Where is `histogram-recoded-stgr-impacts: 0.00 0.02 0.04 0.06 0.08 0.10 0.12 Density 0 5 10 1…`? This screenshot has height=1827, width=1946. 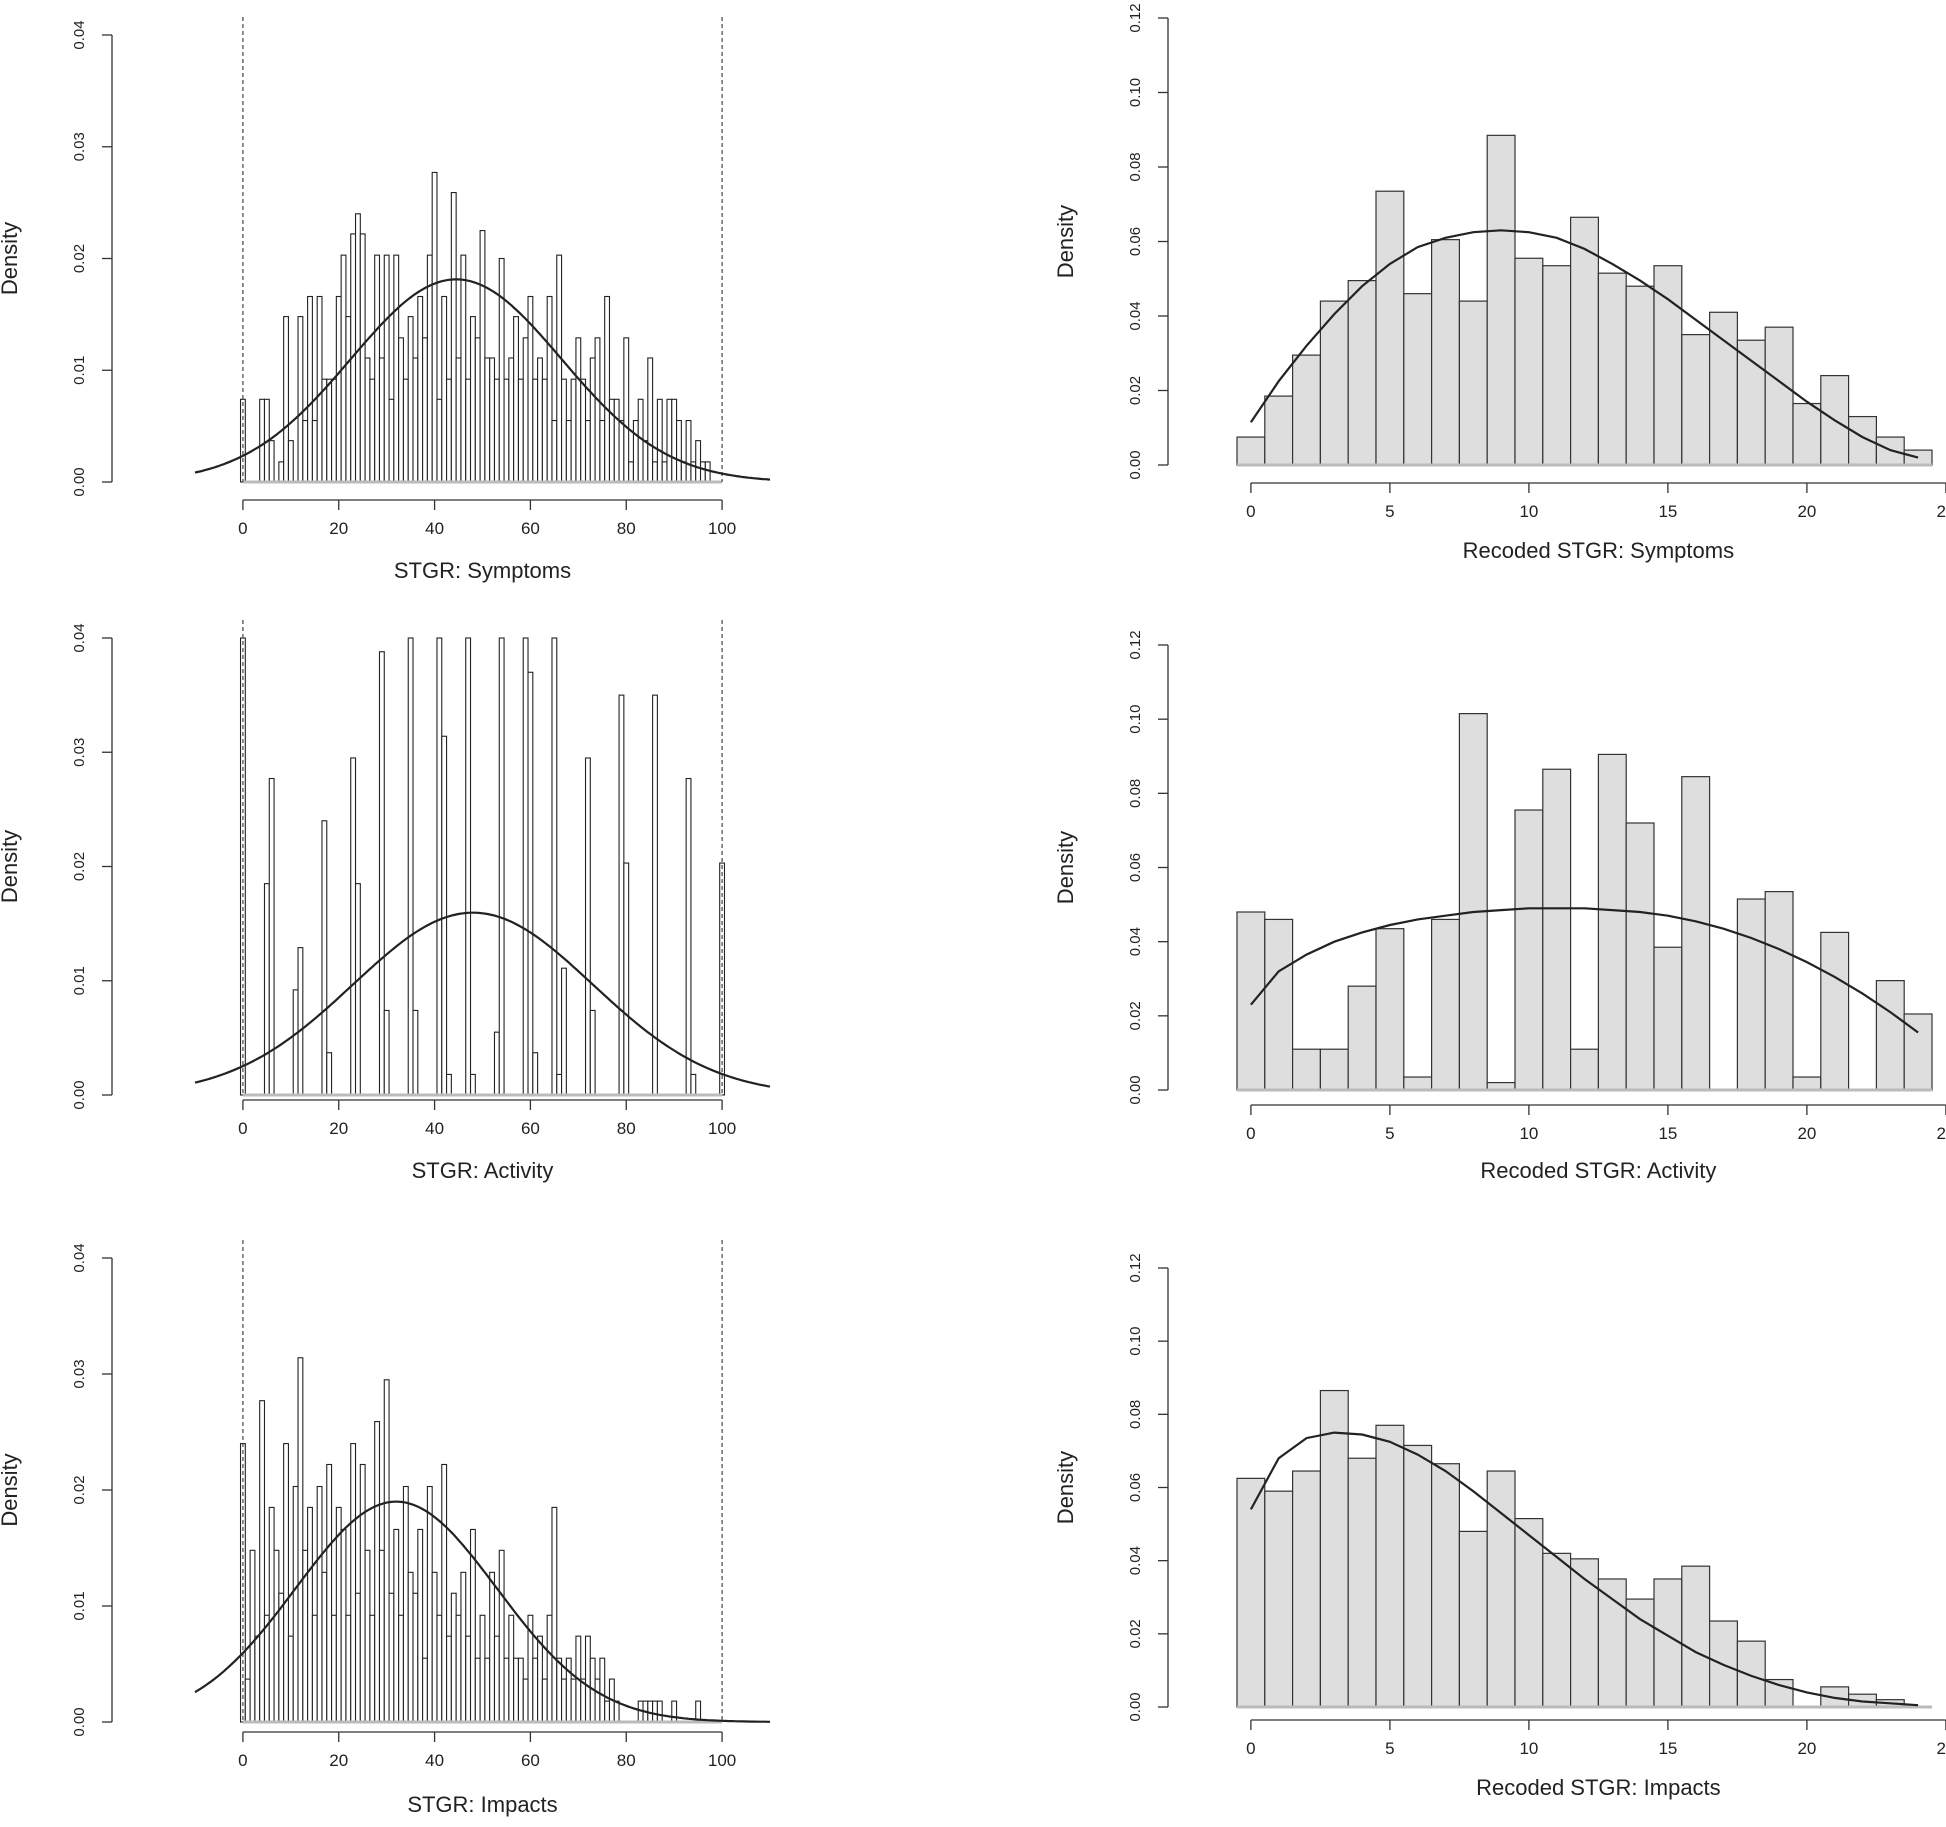
histogram-recoded-stgr-impacts: 0.00 0.02 0.04 0.06 0.08 0.10 0.12 Density 0 5 10 1… is located at coordinates (1499, 1526).